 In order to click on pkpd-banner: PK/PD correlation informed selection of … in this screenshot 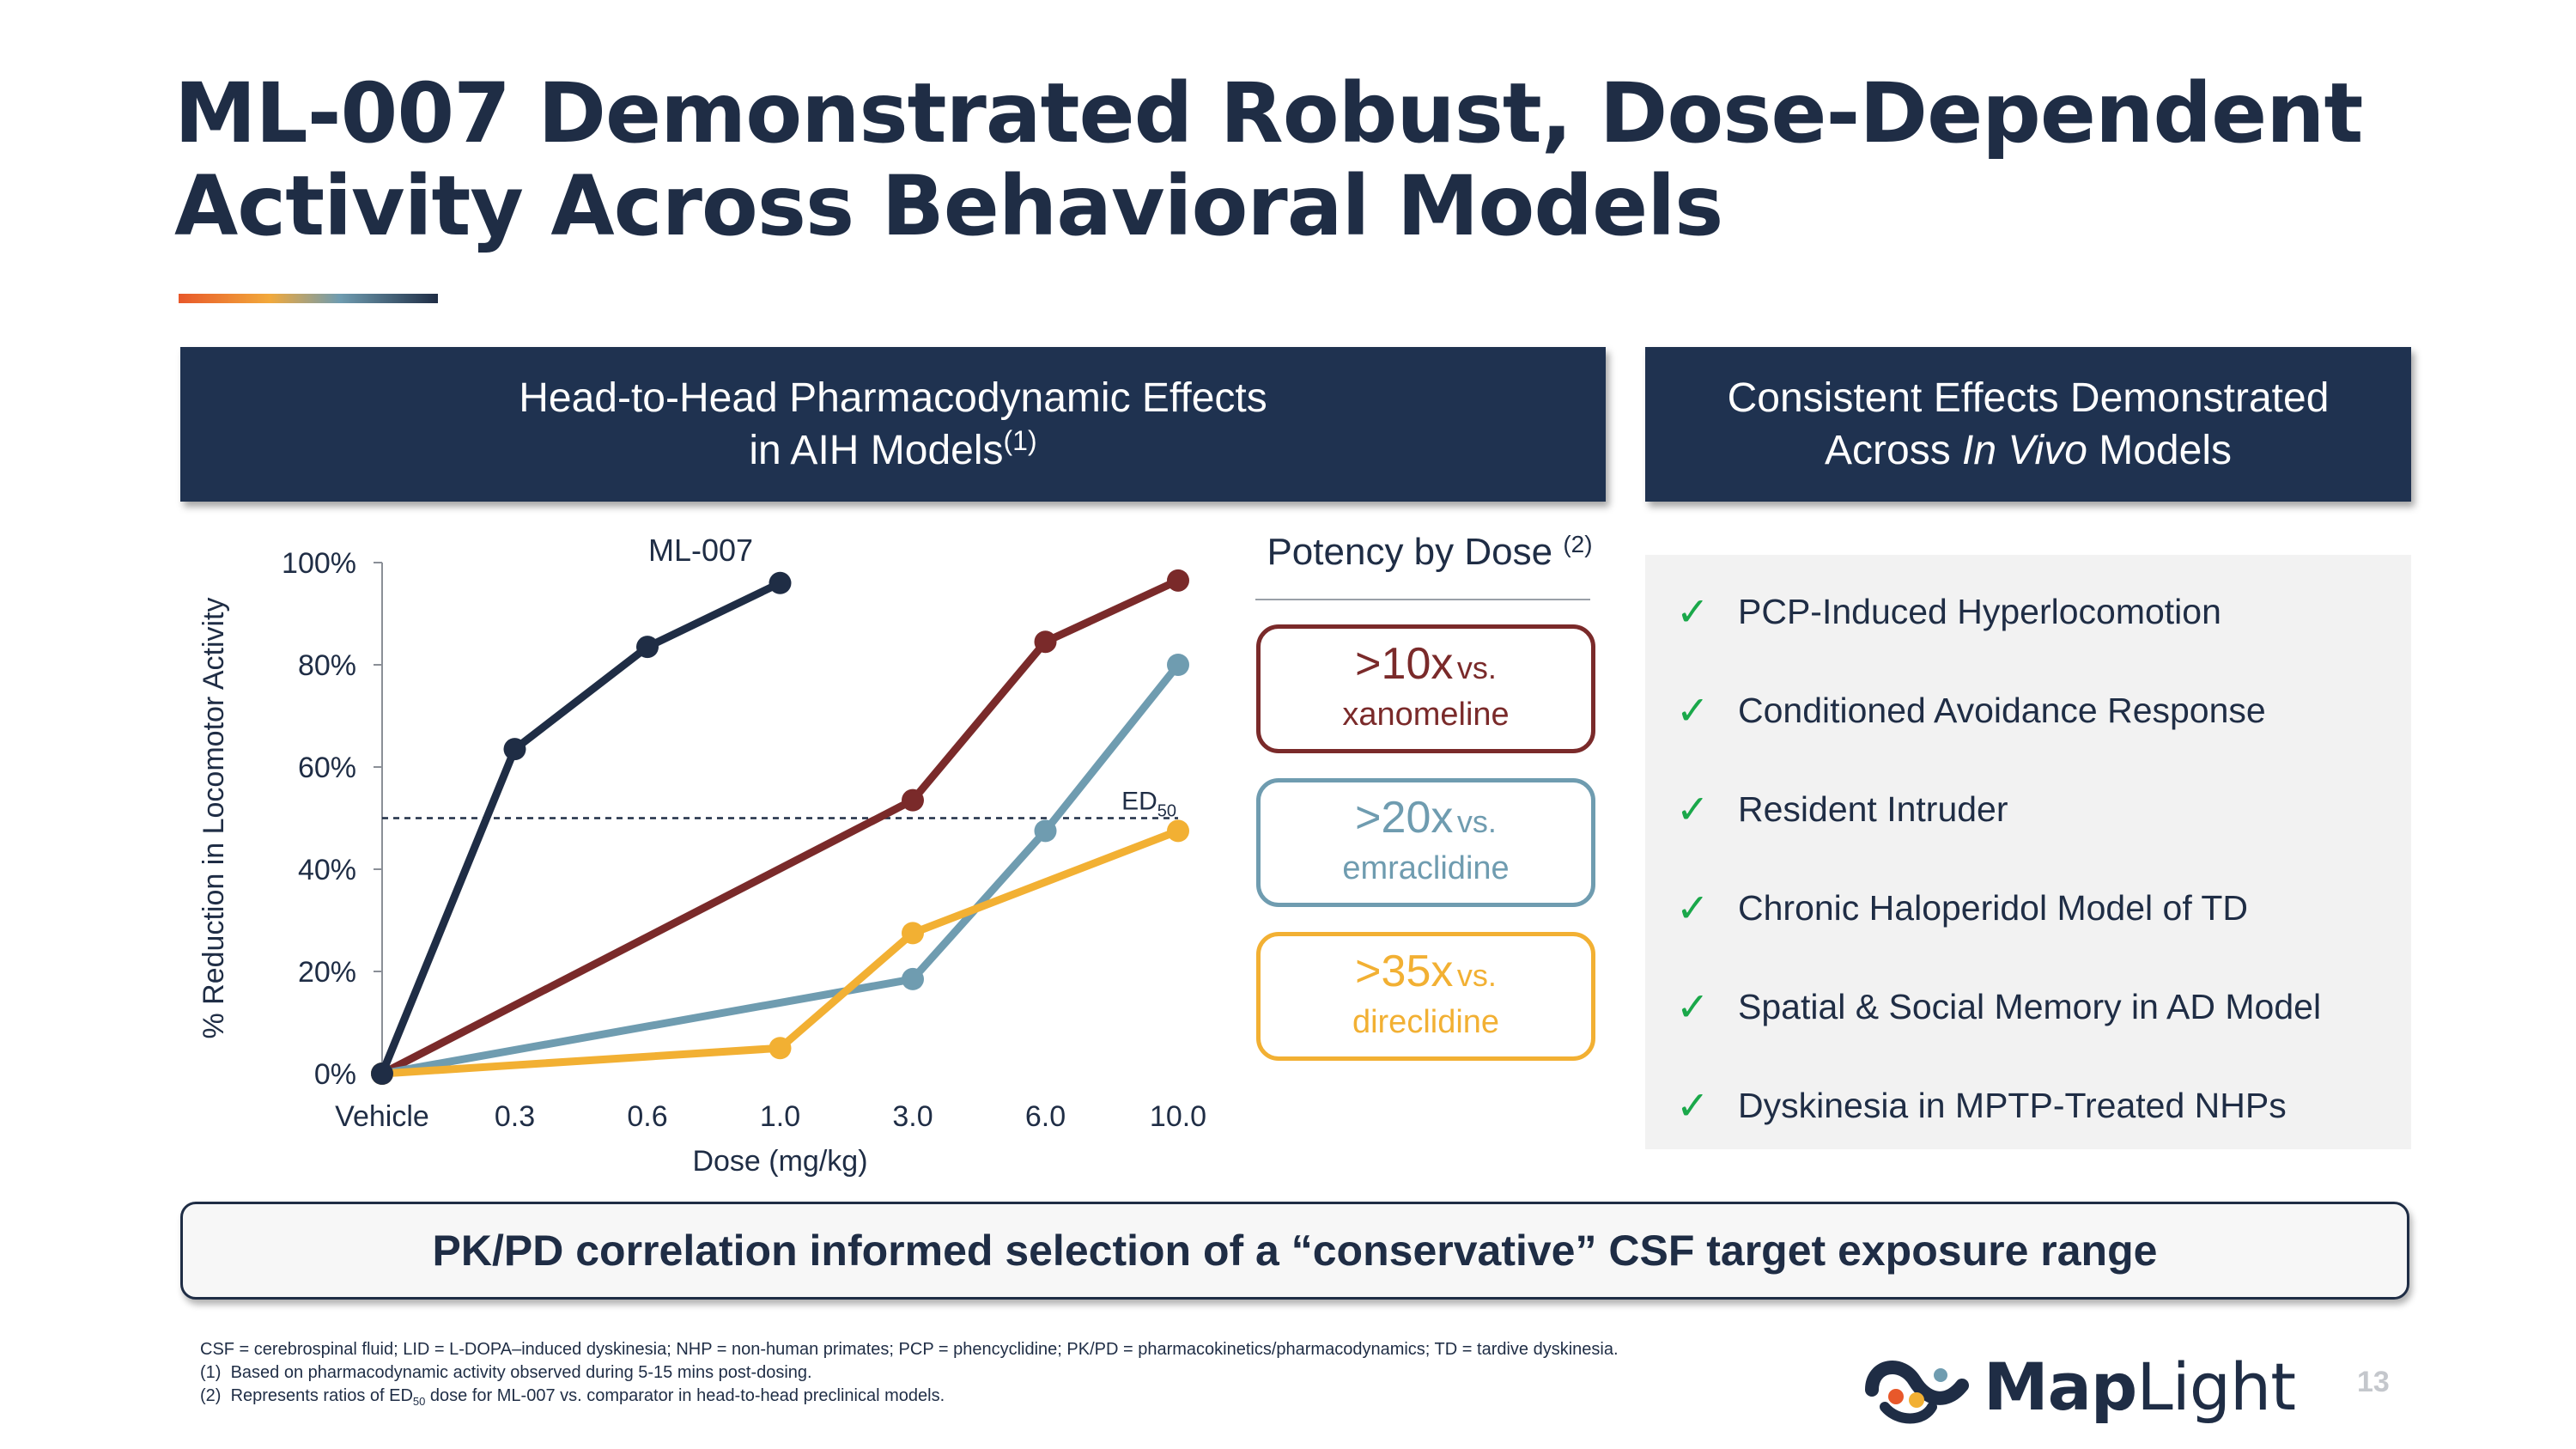, I will do `click(1294, 1251)`.